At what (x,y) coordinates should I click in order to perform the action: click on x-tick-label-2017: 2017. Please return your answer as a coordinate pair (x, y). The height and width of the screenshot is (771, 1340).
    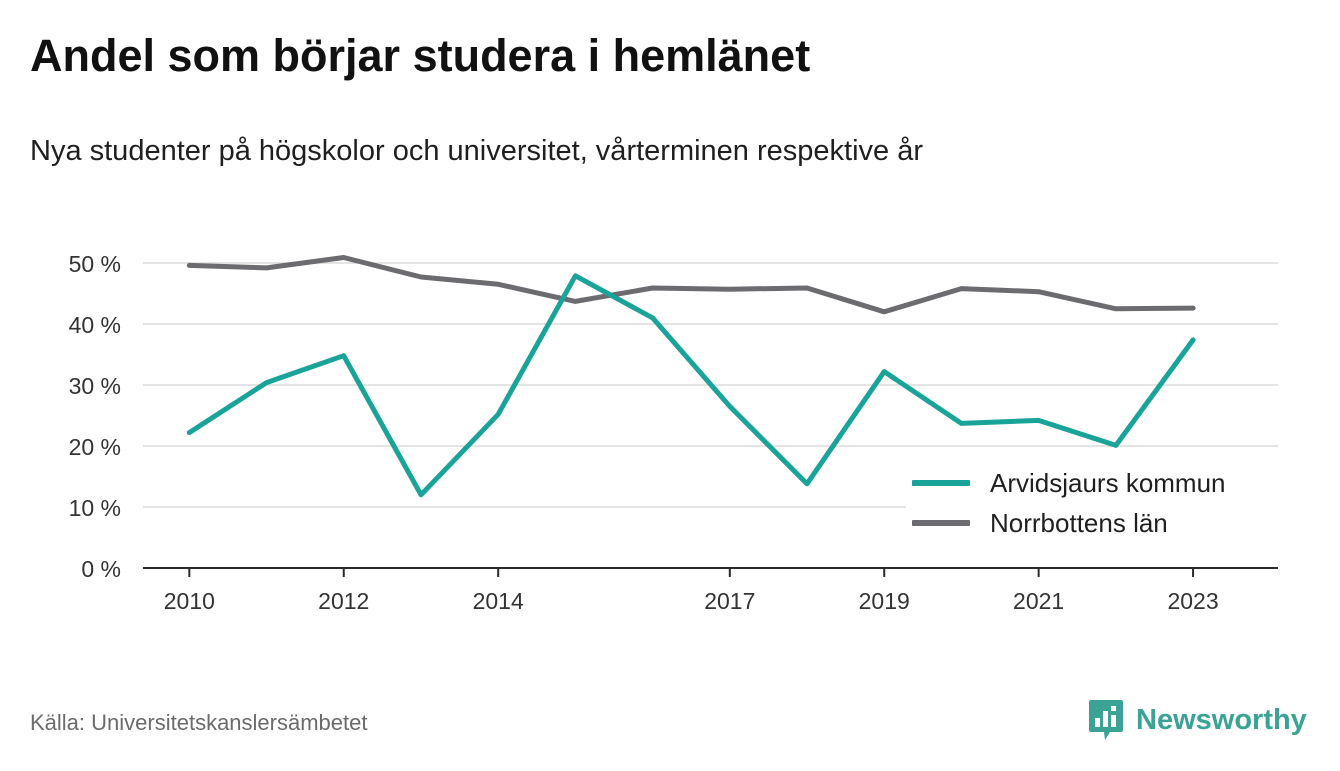
    Looking at the image, I should click on (729, 601).